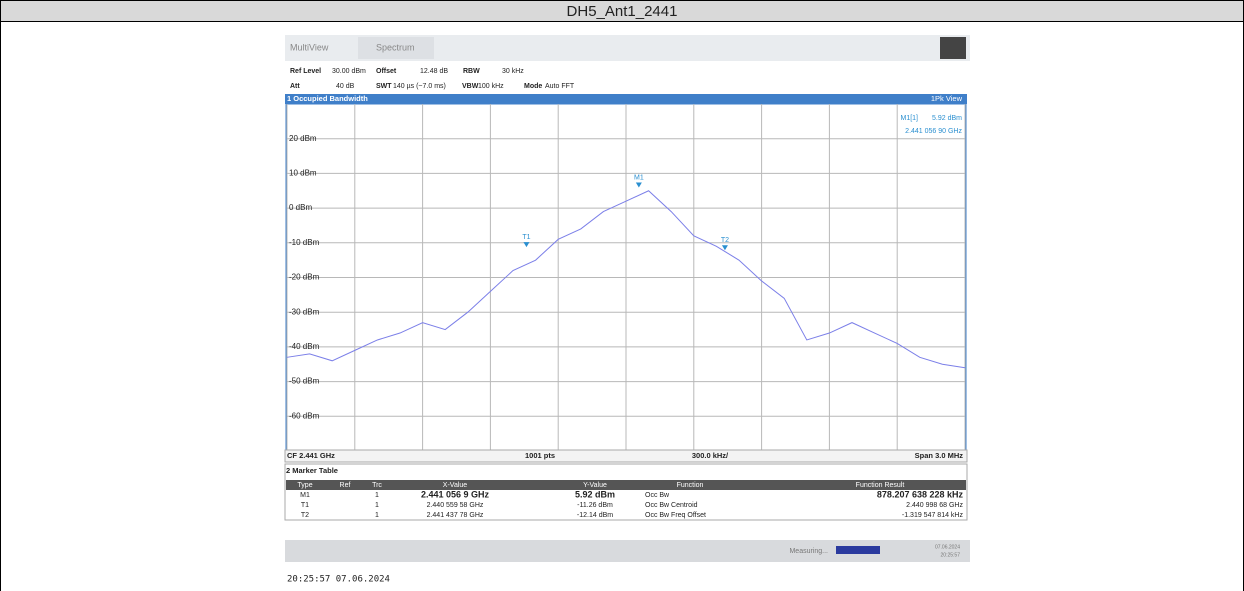 The width and height of the screenshot is (1244, 591). What do you see at coordinates (947, 98) in the screenshot?
I see `view-label: 1Pk View` at bounding box center [947, 98].